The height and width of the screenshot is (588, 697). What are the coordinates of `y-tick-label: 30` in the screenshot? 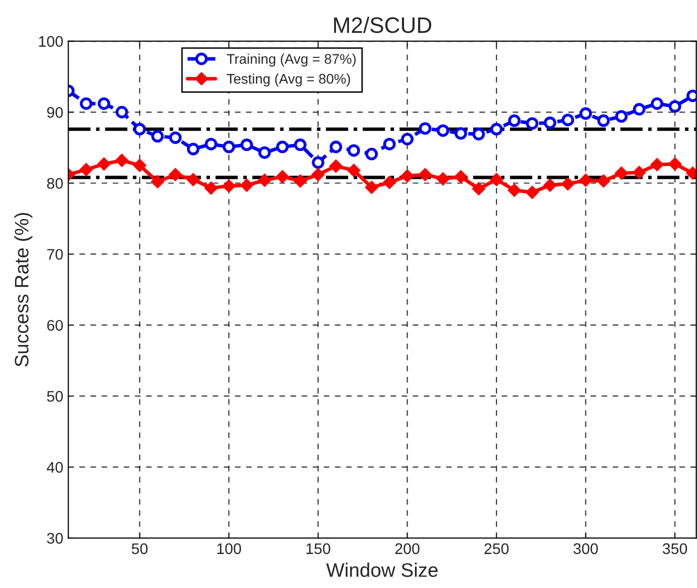 It's located at (55, 538).